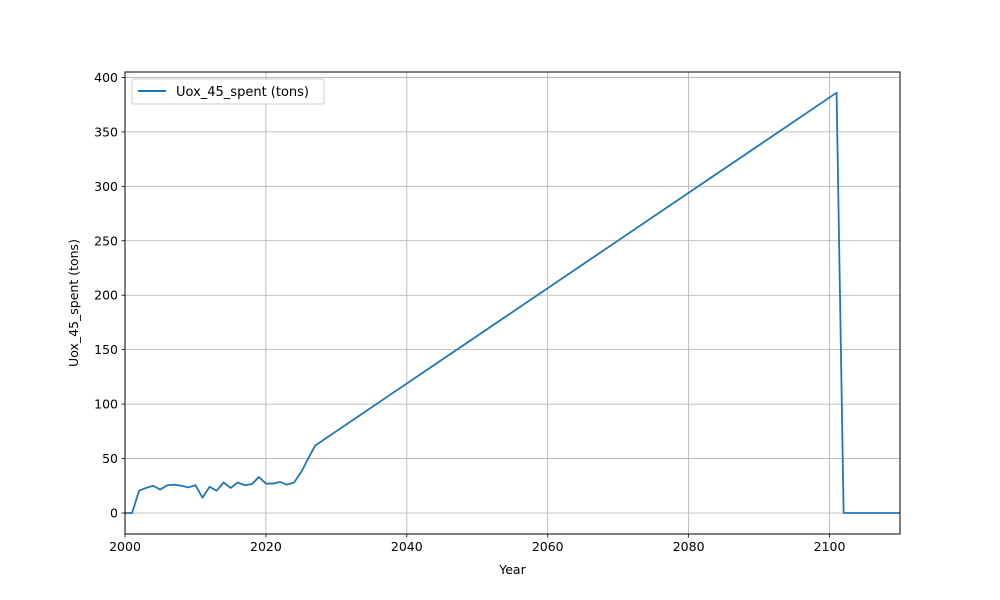  I want to click on x-tick-label: 2000, so click(125, 546).